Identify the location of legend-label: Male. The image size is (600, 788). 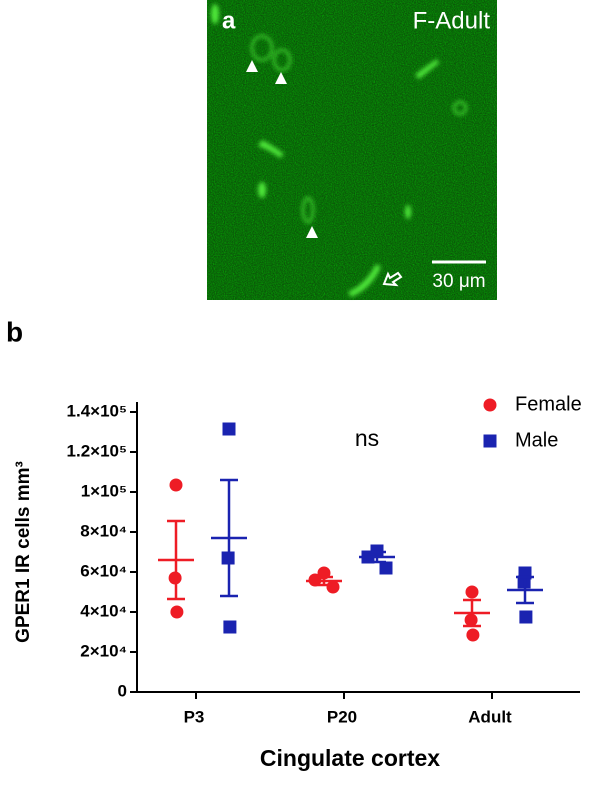
(536, 440).